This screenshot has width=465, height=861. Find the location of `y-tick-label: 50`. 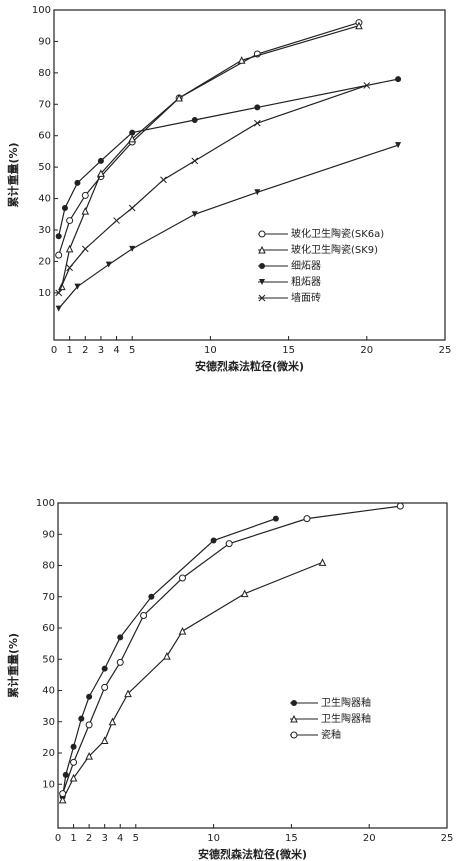

y-tick-label: 50 is located at coordinates (48, 659).